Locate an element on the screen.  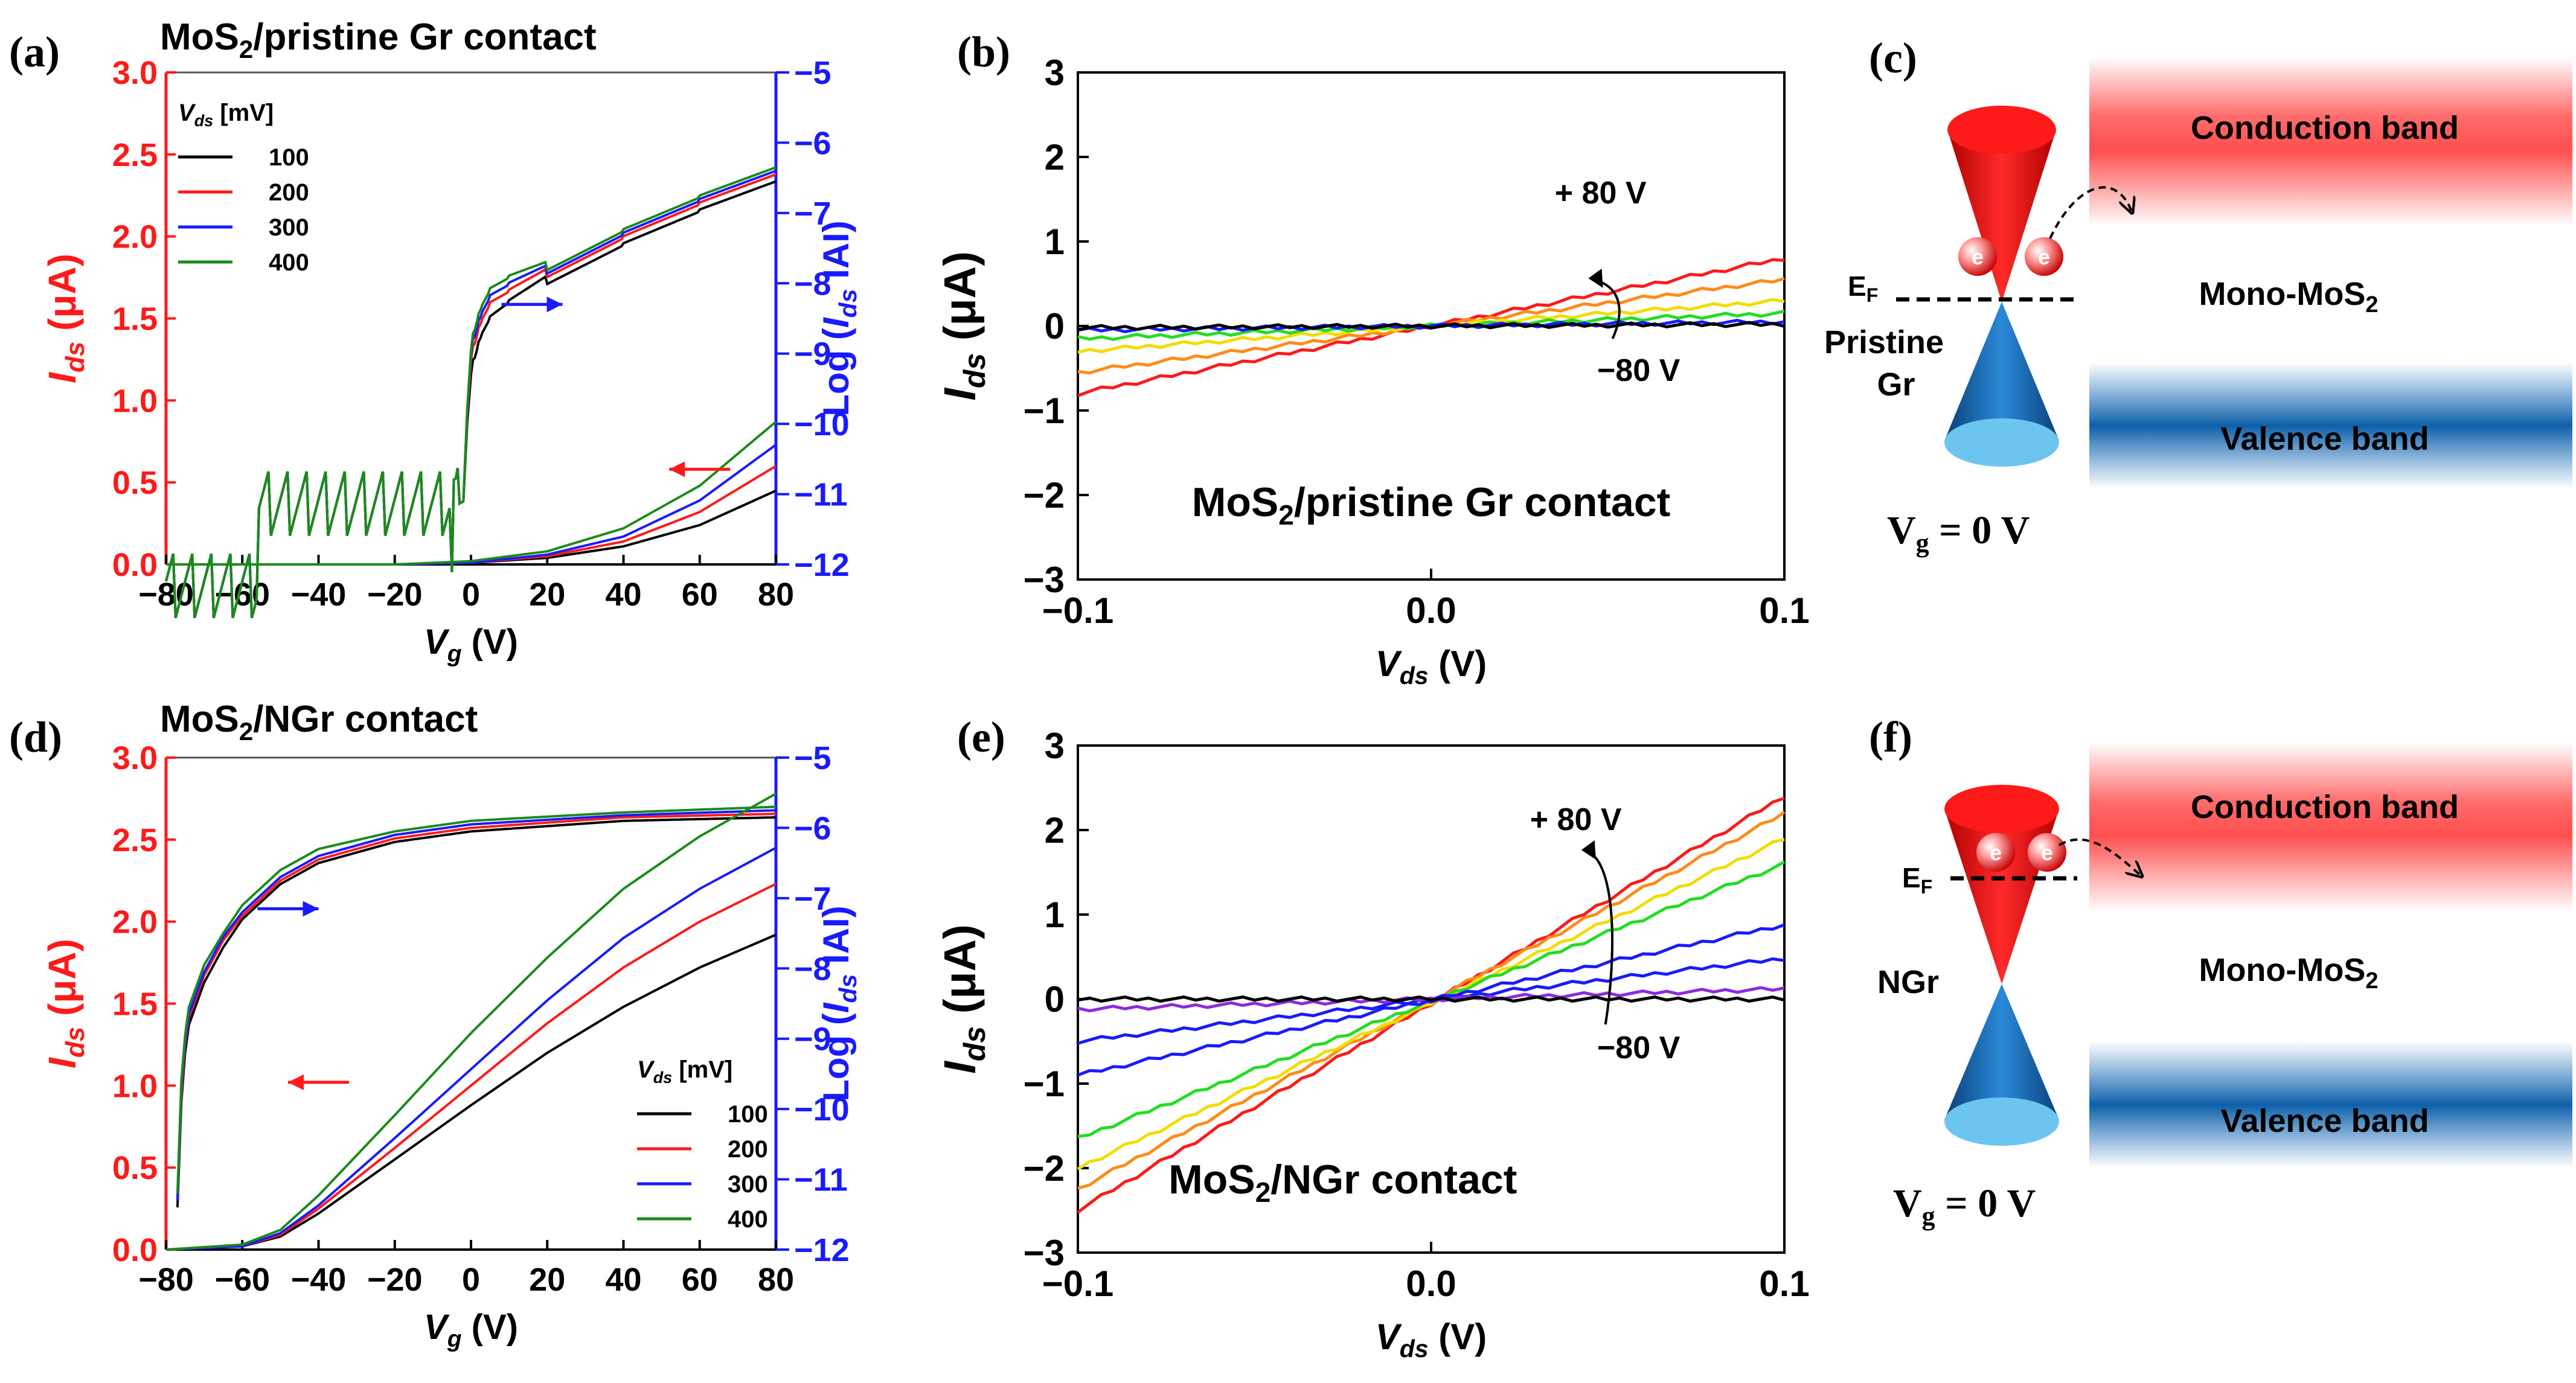
y-axis-label-e-main: I is located at coordinates (960, 1067).